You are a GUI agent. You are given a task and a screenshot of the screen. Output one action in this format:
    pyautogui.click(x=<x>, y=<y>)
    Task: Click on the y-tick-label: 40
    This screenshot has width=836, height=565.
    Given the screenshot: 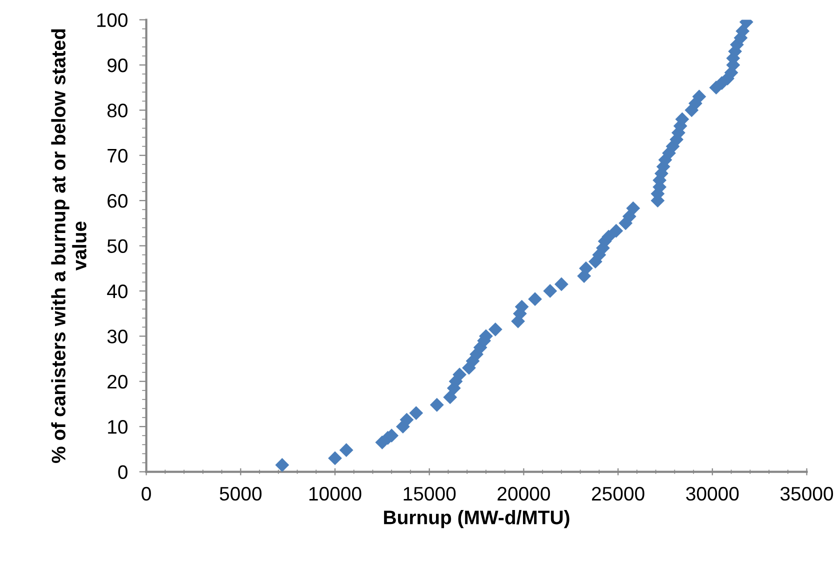 What is the action you would take?
    pyautogui.click(x=117, y=291)
    